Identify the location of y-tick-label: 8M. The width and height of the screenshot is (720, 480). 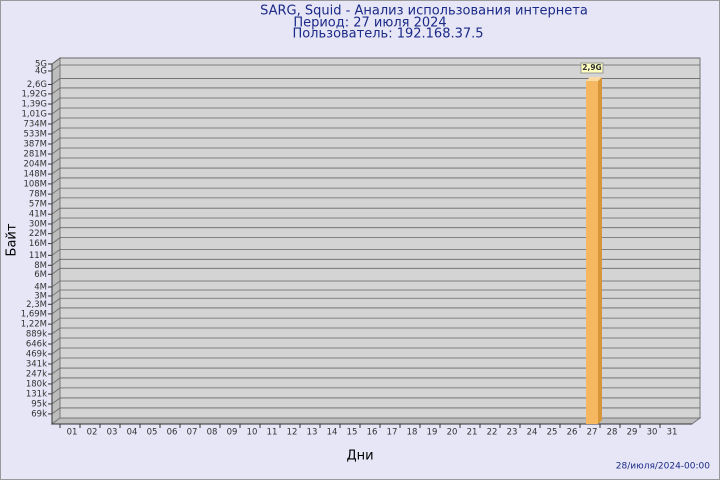
(40, 266).